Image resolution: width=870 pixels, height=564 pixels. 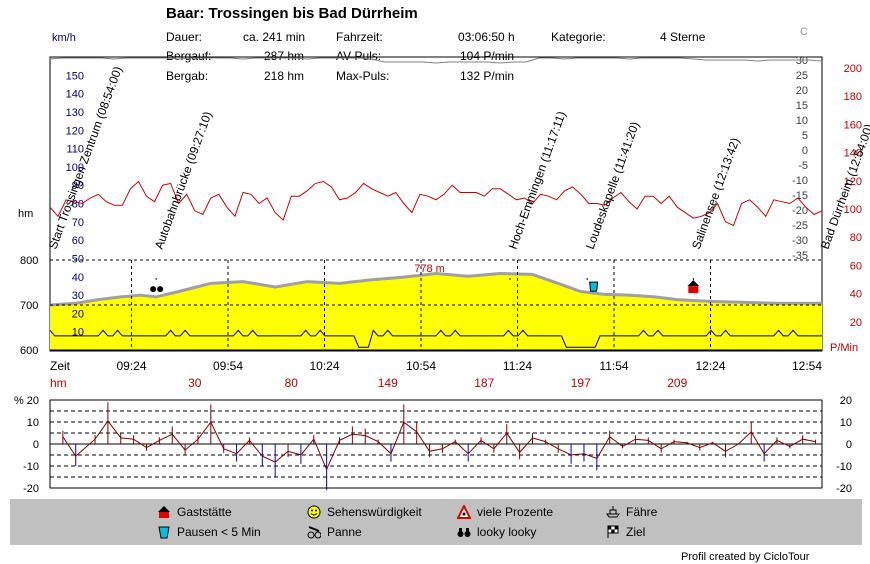 What do you see at coordinates (187, 76) in the screenshot?
I see `bergab-label: Bergab:` at bounding box center [187, 76].